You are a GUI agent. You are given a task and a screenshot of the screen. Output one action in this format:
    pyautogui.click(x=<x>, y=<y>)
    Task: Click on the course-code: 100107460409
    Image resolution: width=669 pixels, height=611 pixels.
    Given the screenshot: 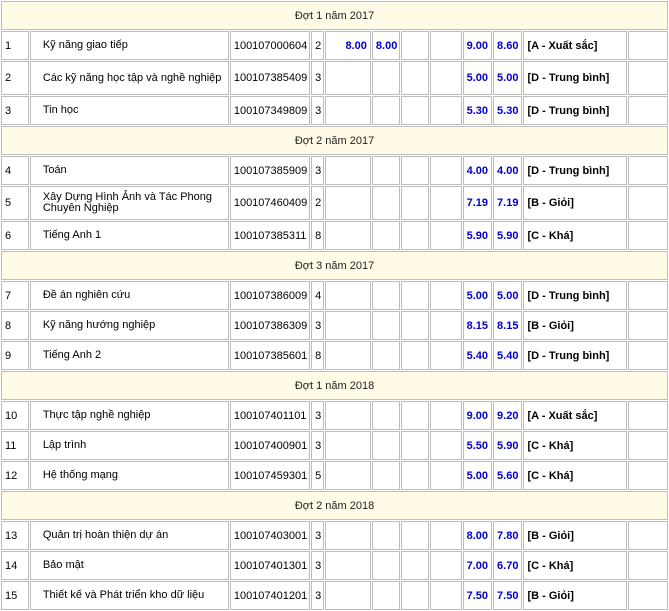 What is the action you would take?
    pyautogui.click(x=270, y=203)
    